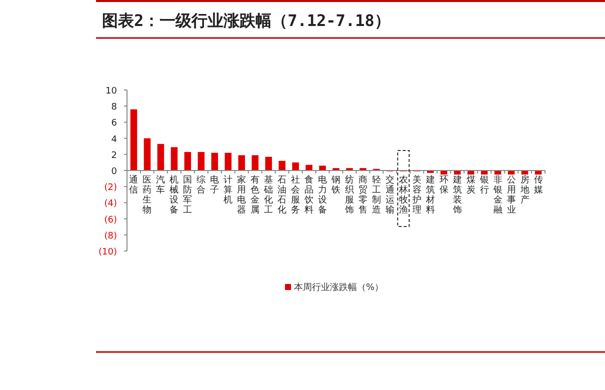  What do you see at coordinates (524, 190) in the screenshot?
I see `x-tick-label: 房地产` at bounding box center [524, 190].